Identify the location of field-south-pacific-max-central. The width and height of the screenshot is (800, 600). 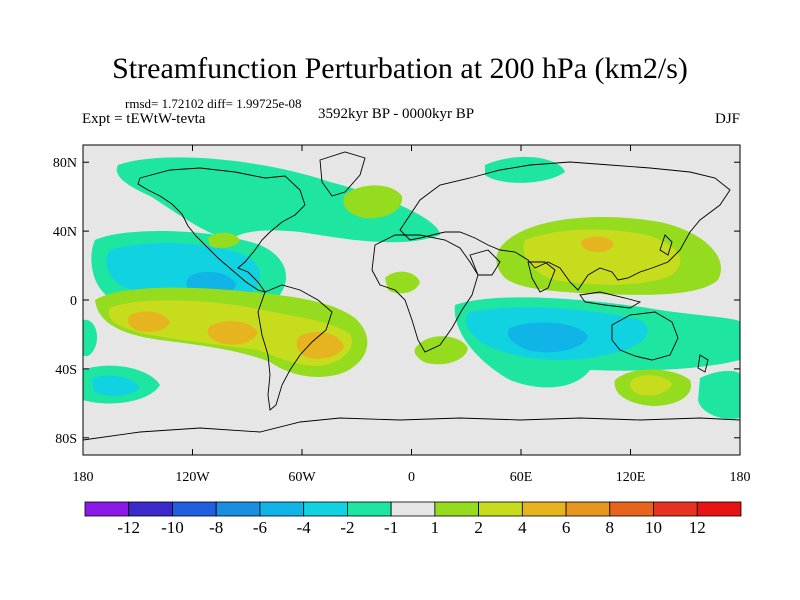
(232, 333).